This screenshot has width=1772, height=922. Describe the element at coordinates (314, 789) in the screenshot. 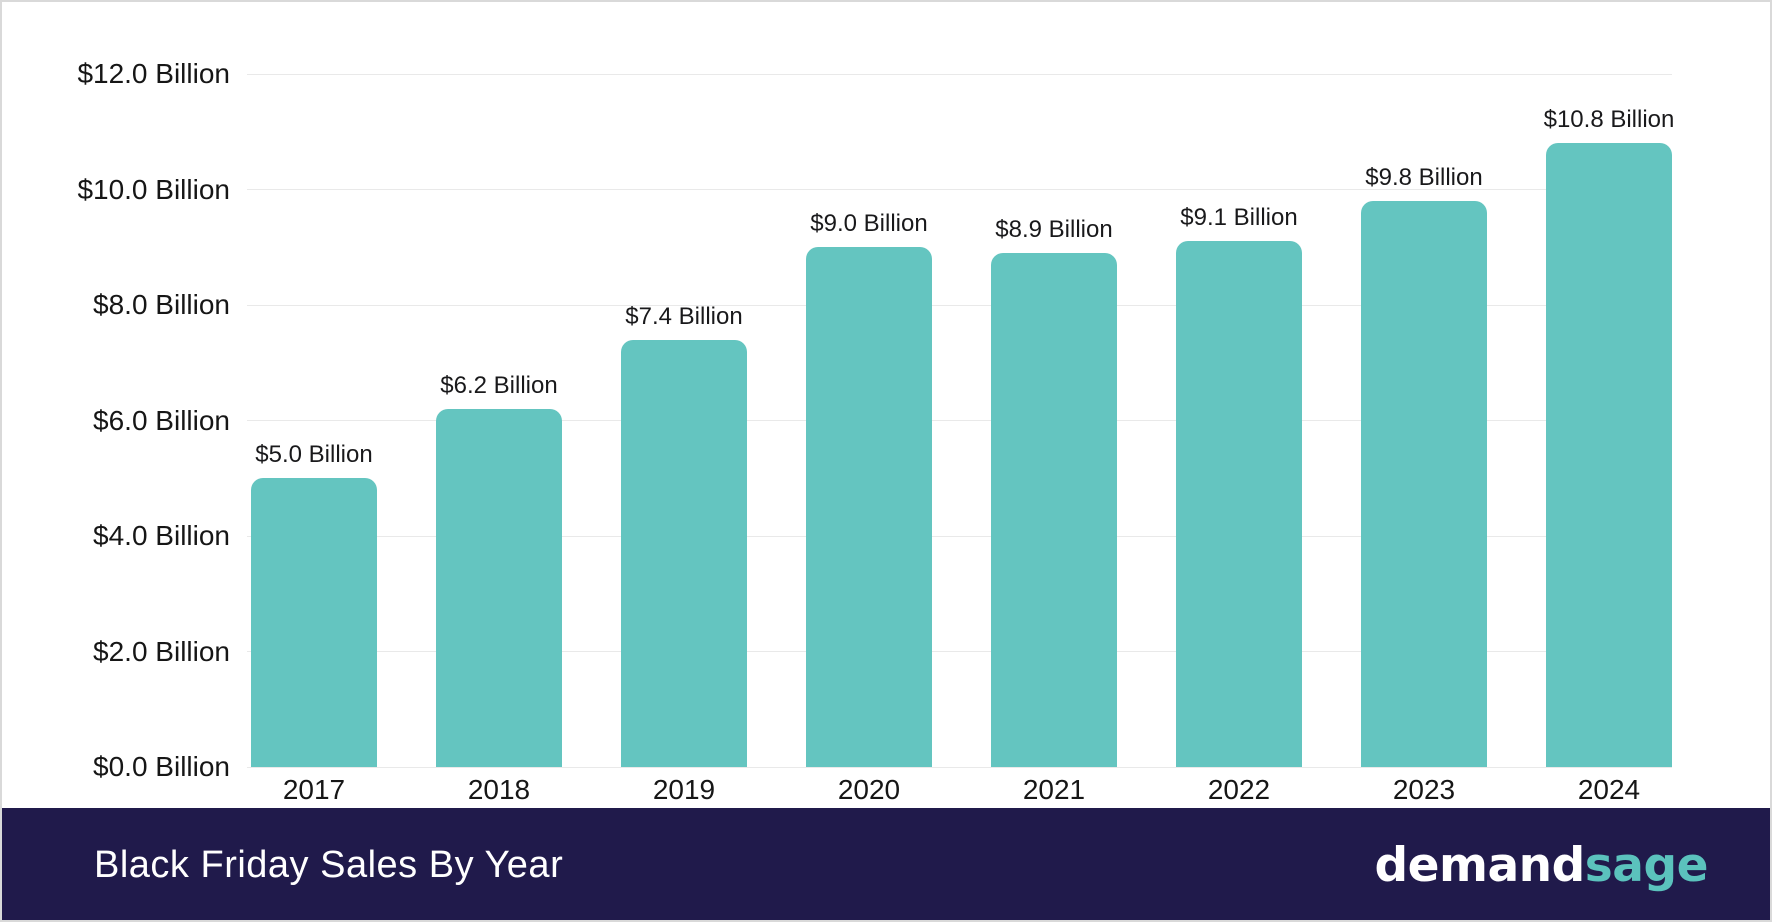

I see `x-tick-label-2017: 2017` at that location.